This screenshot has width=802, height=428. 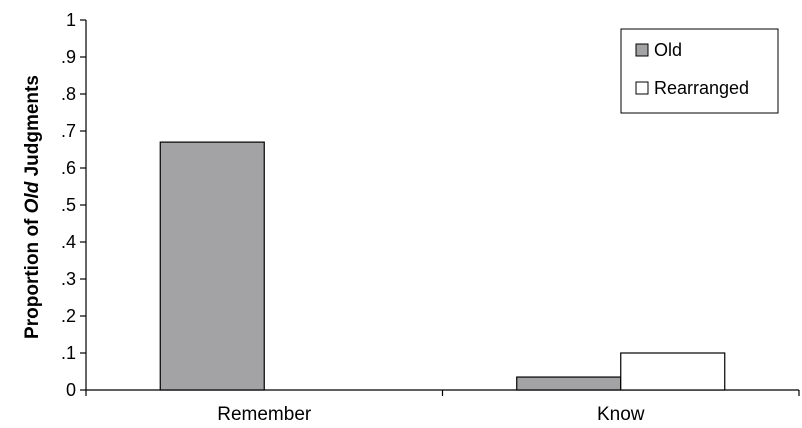 I want to click on x-category-label: Remember, so click(x=264, y=414).